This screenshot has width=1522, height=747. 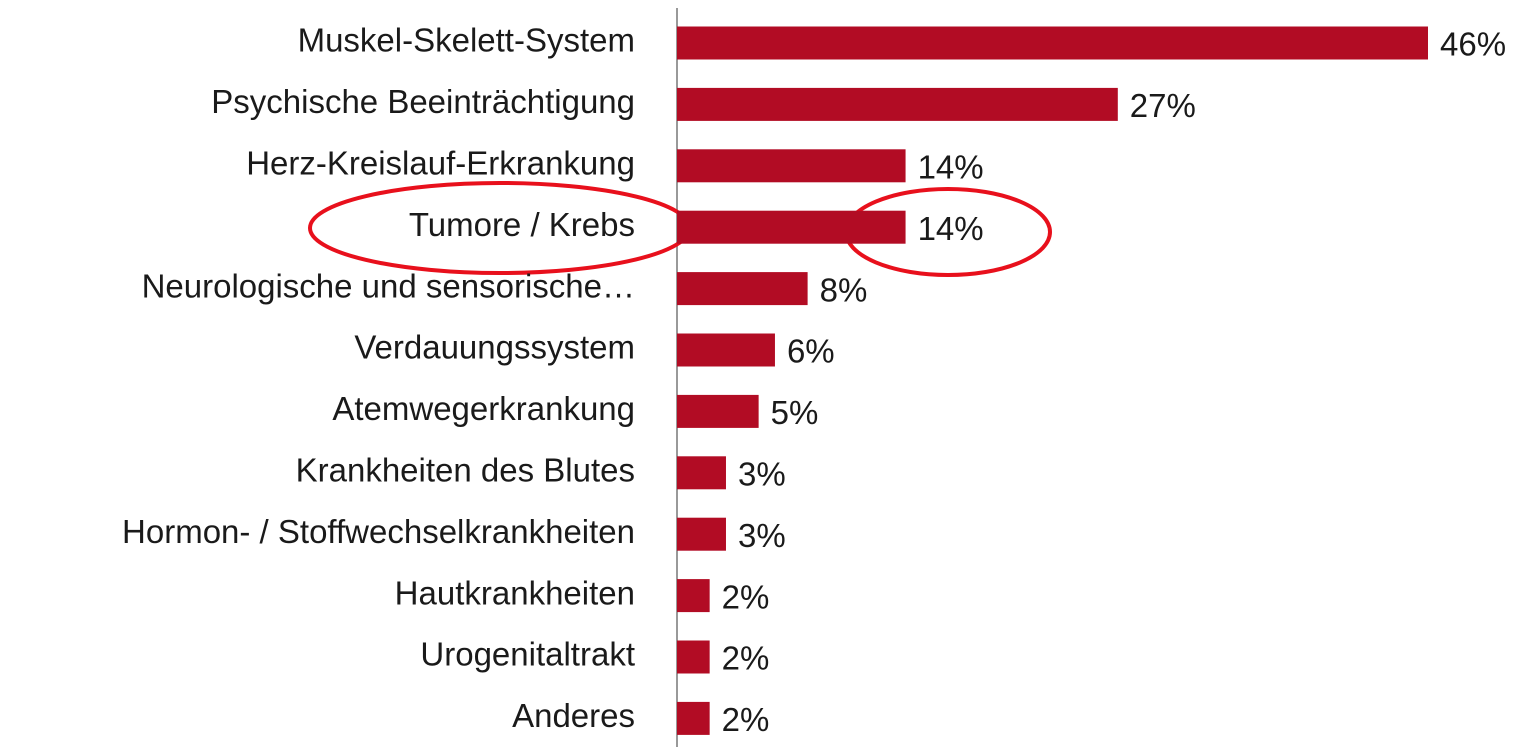 I want to click on value-label: 46%, so click(x=1473, y=44).